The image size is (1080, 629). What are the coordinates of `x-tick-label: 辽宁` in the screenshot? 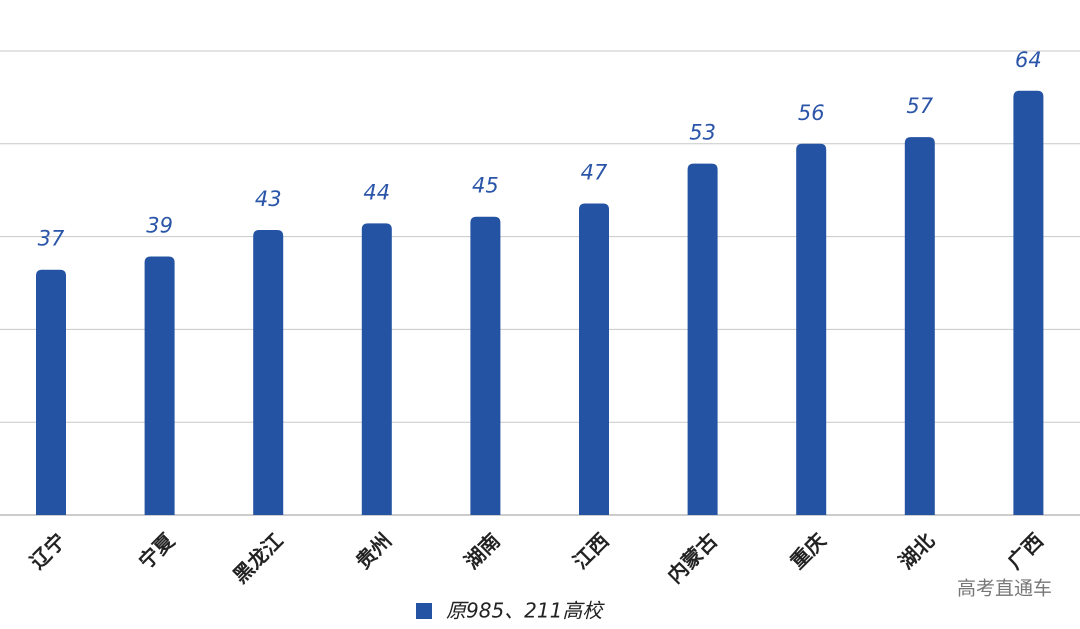 It's located at (47, 550).